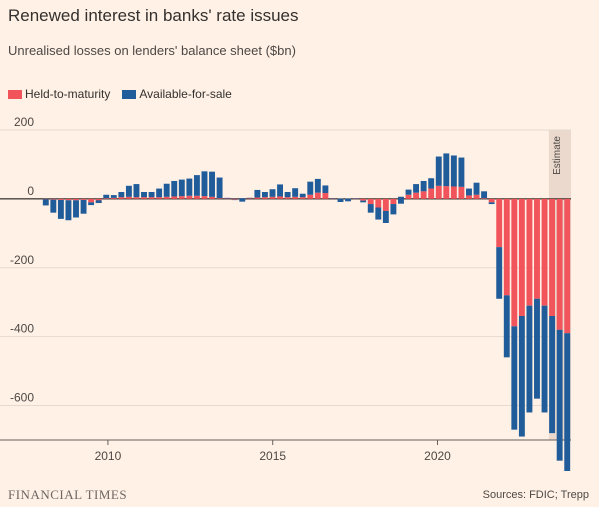  Describe the element at coordinates (22, 260) in the screenshot. I see `y-tick-label: -200` at that location.